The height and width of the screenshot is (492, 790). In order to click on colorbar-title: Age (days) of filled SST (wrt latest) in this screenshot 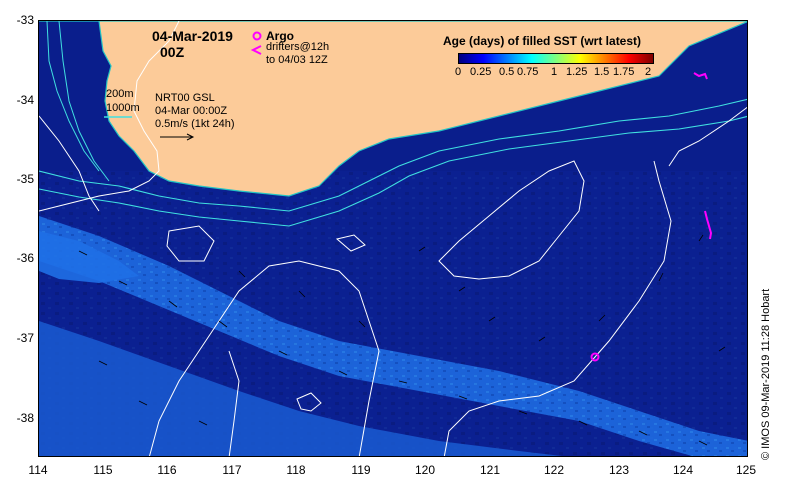, I will do `click(542, 41)`.